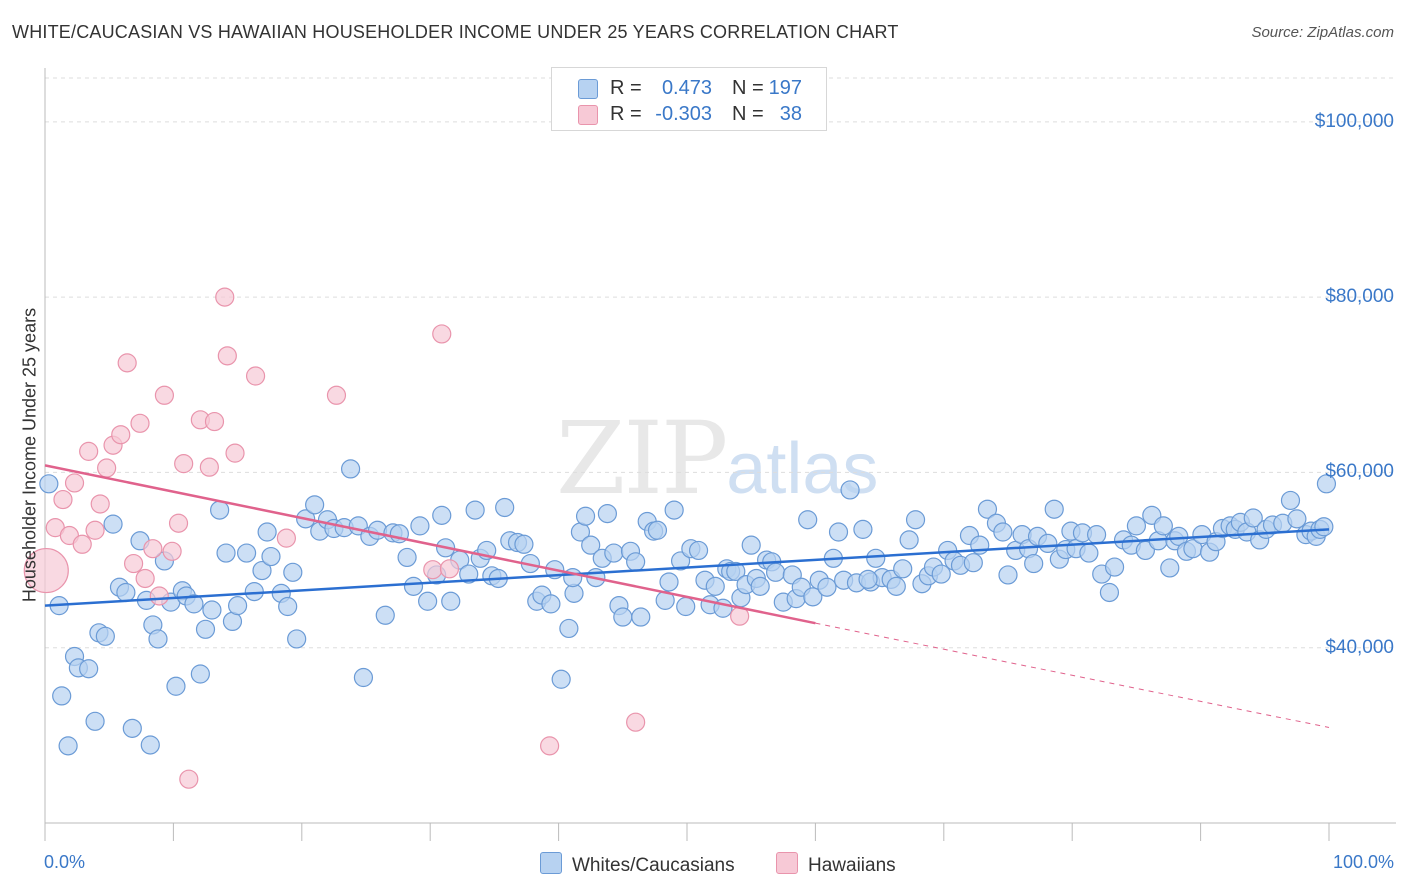  What do you see at coordinates (642, 458) in the screenshot?
I see `watermark-zip: ZIP` at bounding box center [642, 458].